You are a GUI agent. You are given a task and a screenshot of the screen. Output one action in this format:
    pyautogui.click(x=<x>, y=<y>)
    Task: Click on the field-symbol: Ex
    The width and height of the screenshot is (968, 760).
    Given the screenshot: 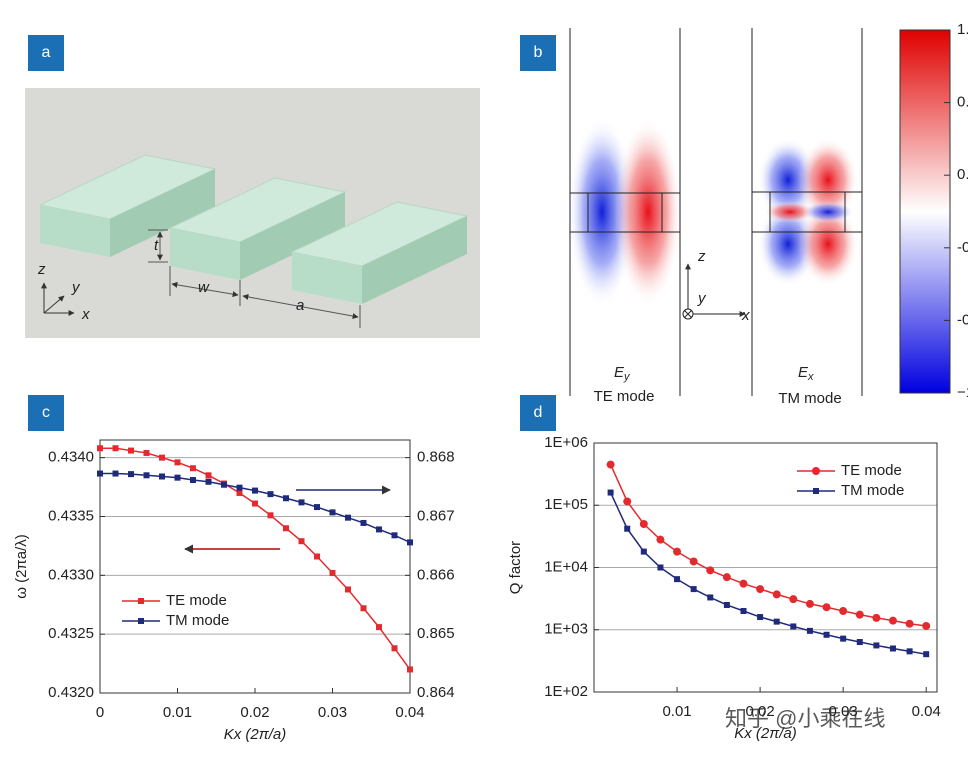 What is the action you would take?
    pyautogui.click(x=806, y=373)
    